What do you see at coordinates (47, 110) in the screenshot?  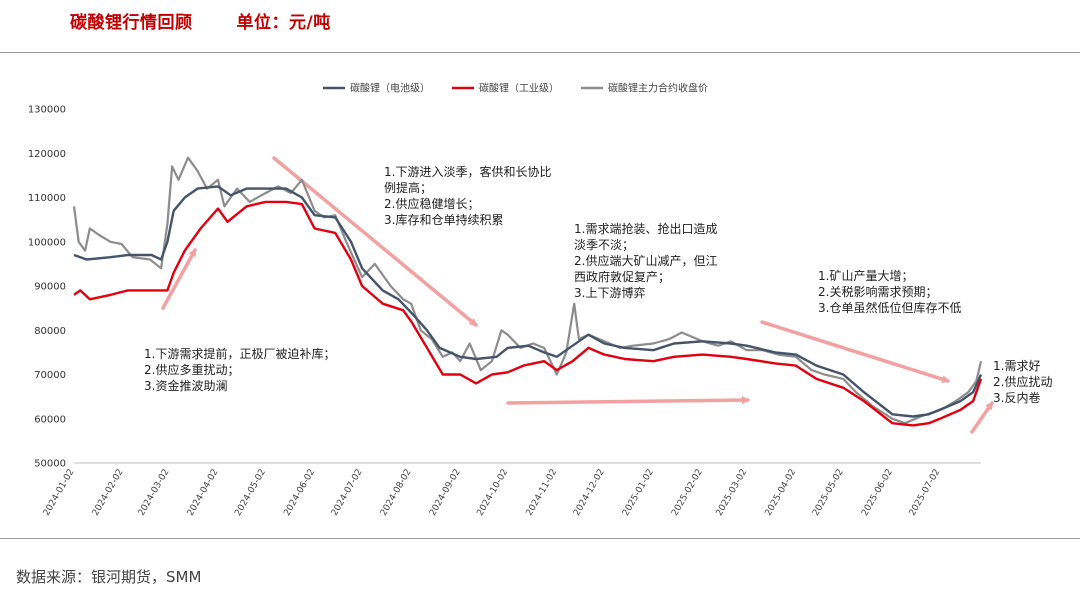 I see `y-tick-label: 130000` at bounding box center [47, 110].